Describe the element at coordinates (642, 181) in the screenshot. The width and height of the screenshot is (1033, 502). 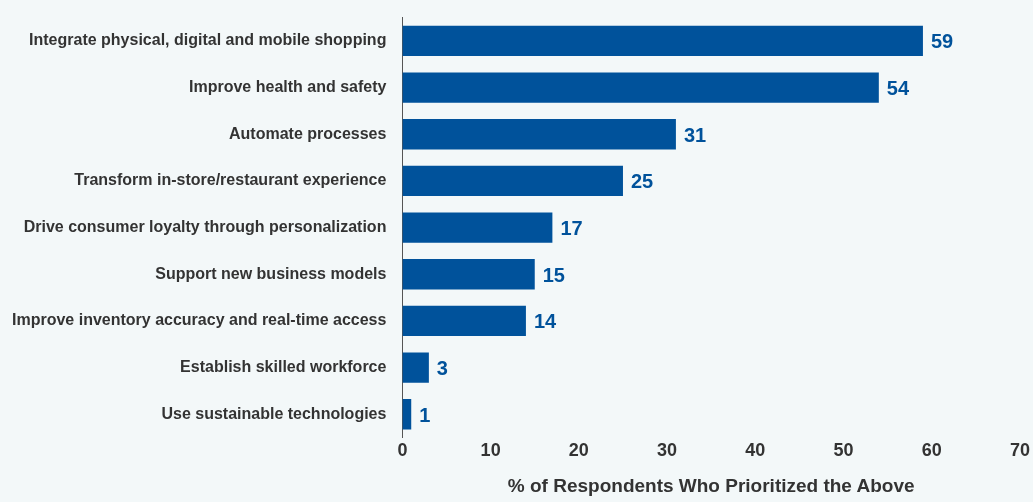
I see `data-label: 25` at that location.